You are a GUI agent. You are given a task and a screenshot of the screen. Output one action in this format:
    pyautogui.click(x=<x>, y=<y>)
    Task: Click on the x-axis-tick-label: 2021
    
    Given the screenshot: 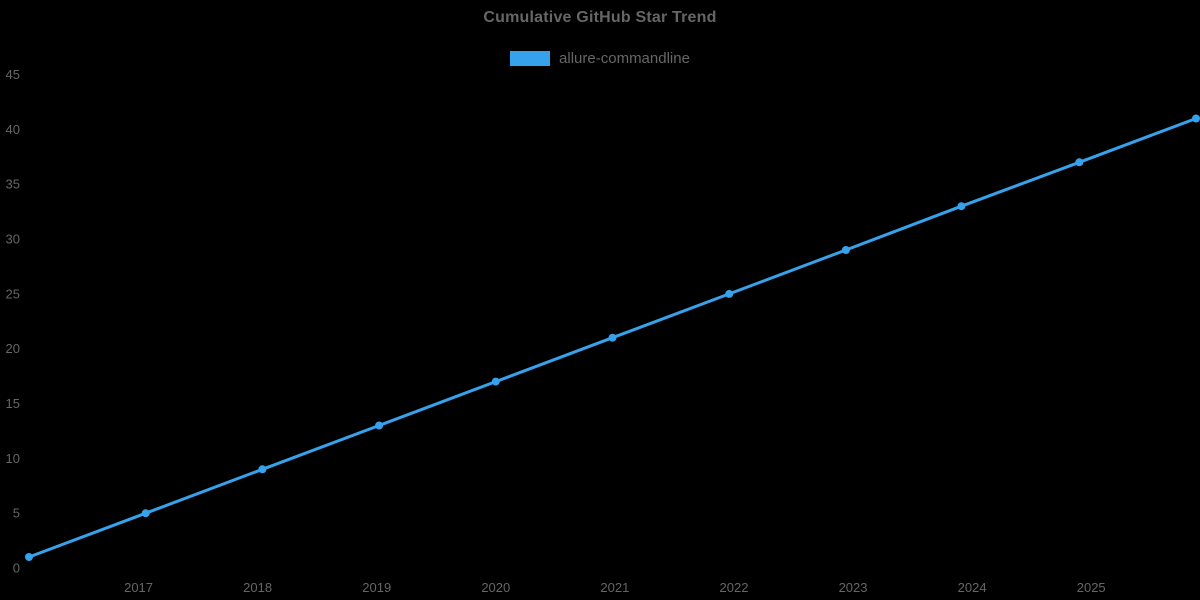 What is the action you would take?
    pyautogui.click(x=614, y=587)
    